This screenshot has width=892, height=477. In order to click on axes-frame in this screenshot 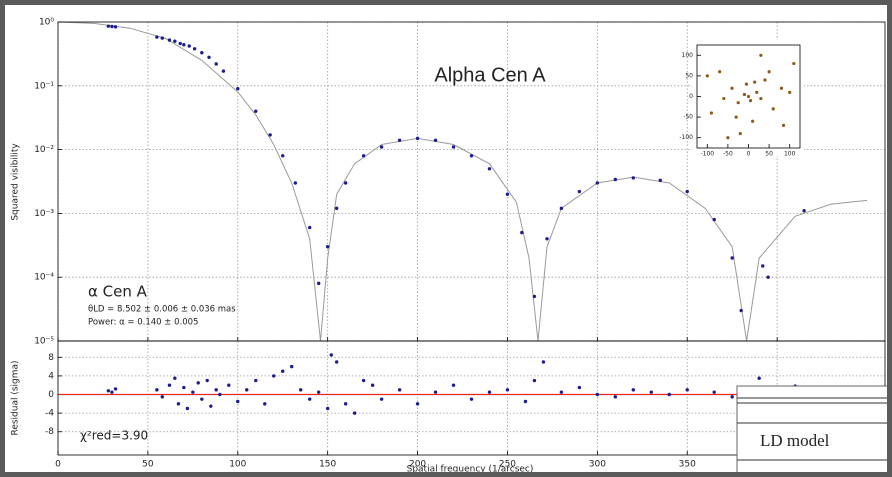, I will do `click(748, 96)`.